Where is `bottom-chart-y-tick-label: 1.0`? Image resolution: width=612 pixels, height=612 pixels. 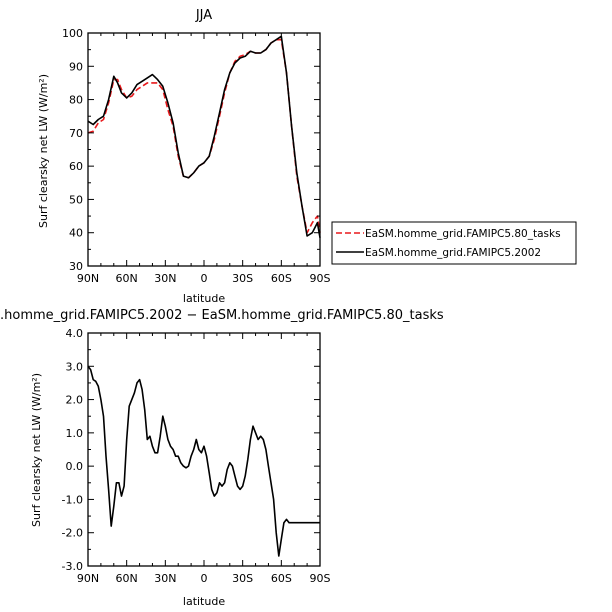
bottom-chart-y-tick-label: 1.0 is located at coordinates (75, 433).